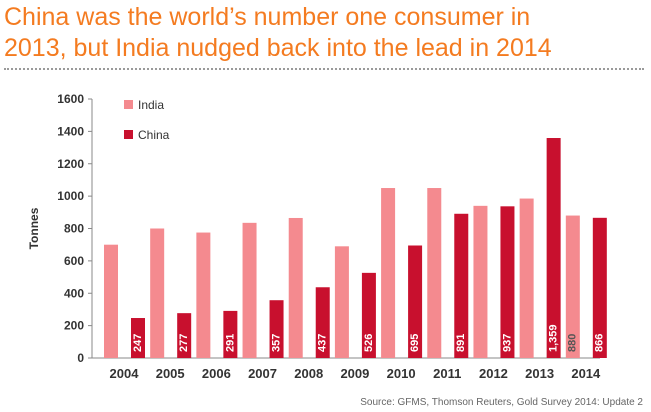 This screenshot has width=651, height=412. What do you see at coordinates (480, 281) in the screenshot?
I see `bar-india-2012` at bounding box center [480, 281].